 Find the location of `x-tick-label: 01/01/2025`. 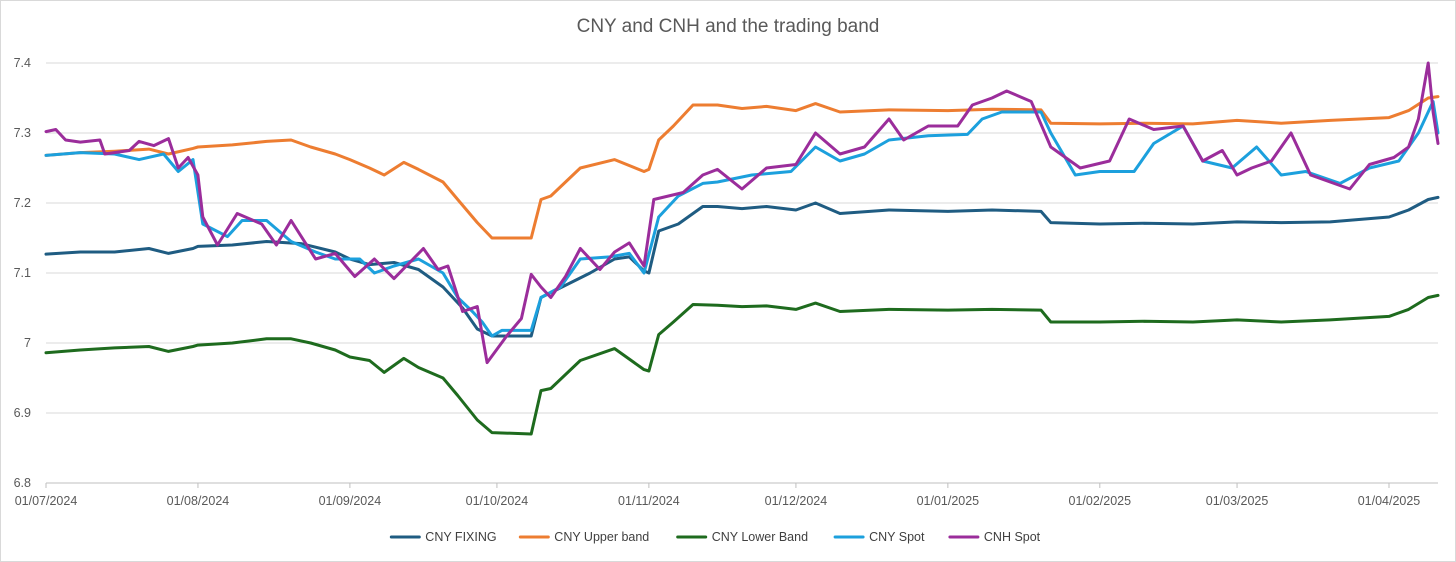

x-tick-label: 01/01/2025 is located at coordinates (948, 501).